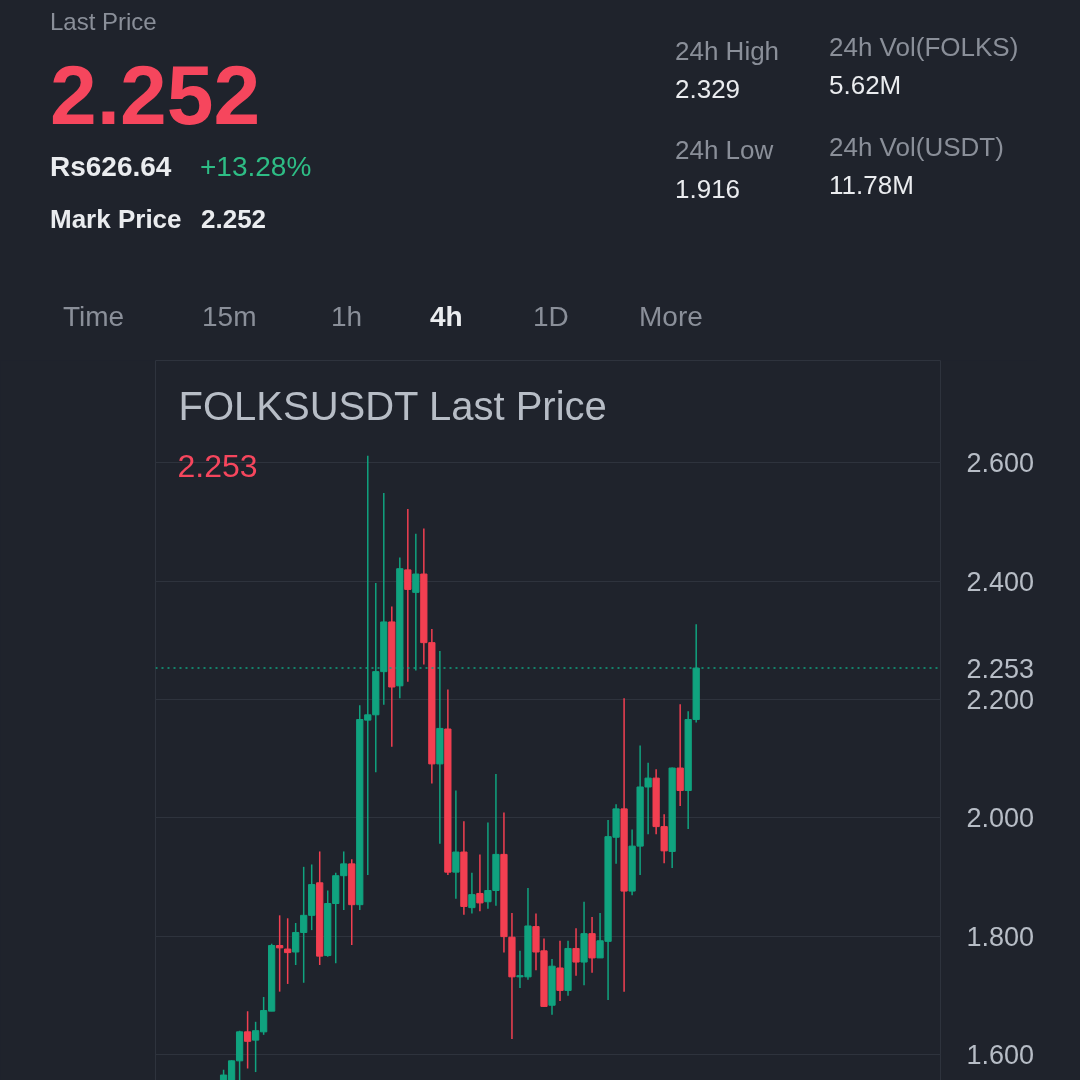  Describe the element at coordinates (392, 405) in the screenshot. I see `text: FOLKSUSDT Last Price` at that location.